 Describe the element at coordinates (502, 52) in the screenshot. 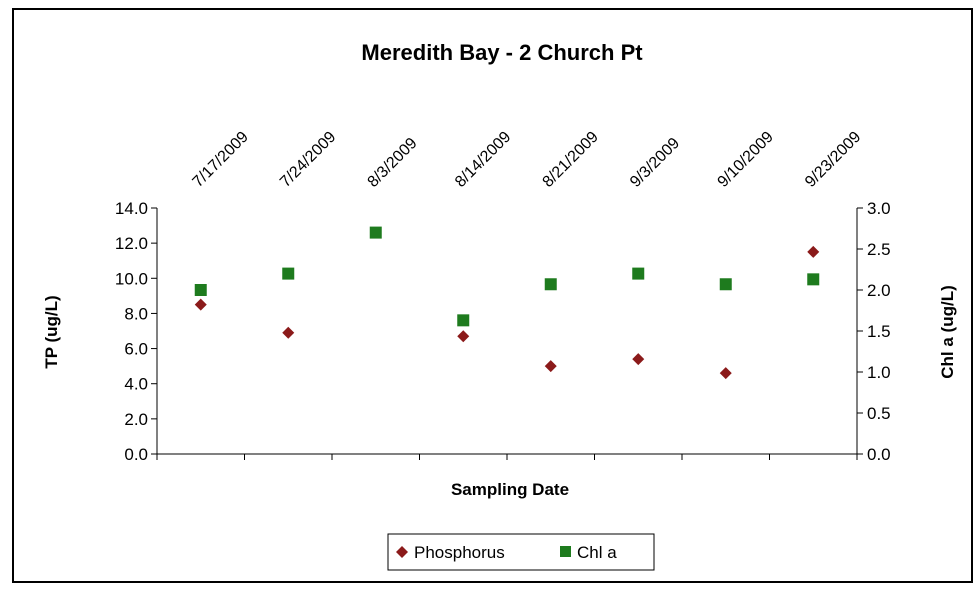

I see `chart-title: Meredith Bay - 2 Church Pt` at that location.